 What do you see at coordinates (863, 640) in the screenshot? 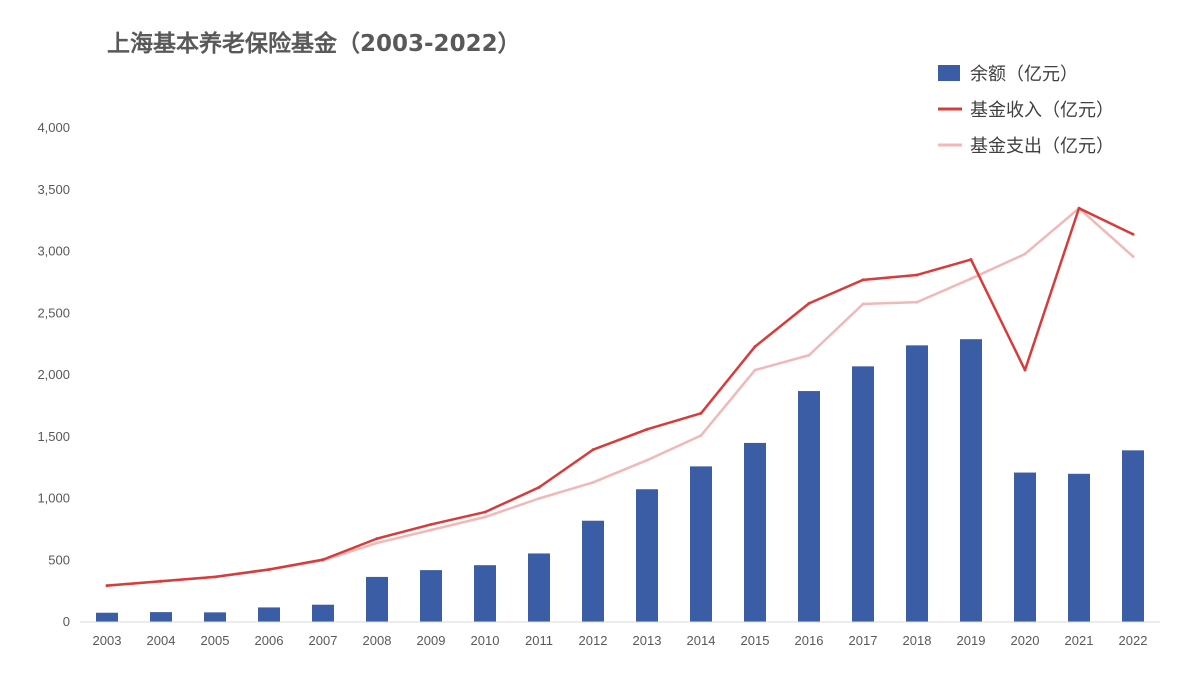
I see `x-tick-label: 2017` at bounding box center [863, 640].